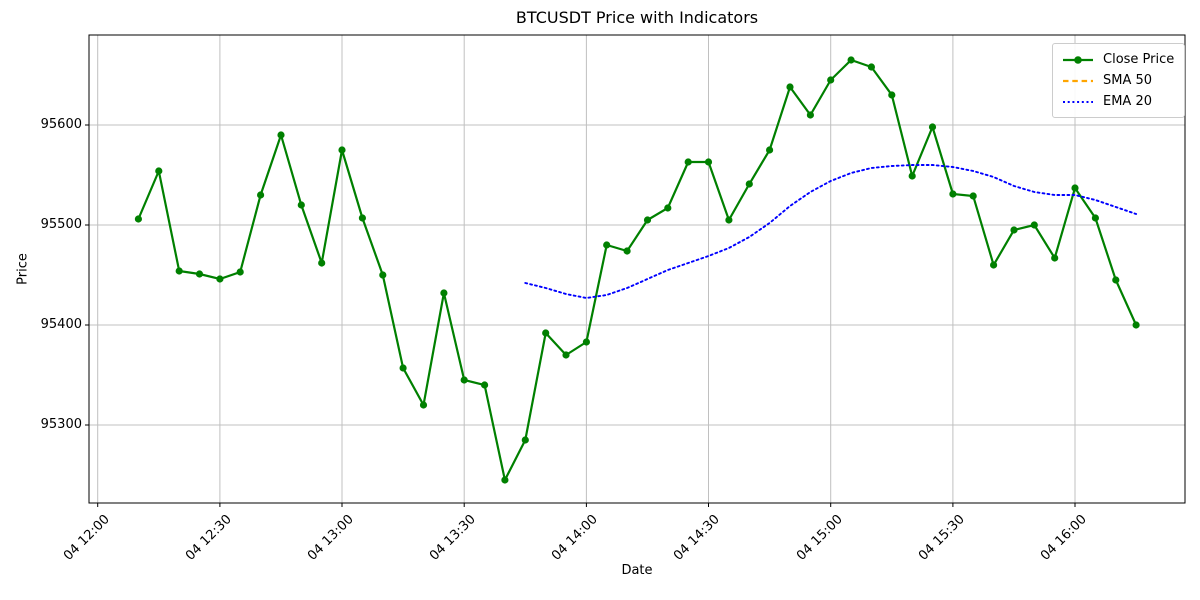  What do you see at coordinates (61, 124) in the screenshot?
I see `y-tick-label: 95600` at bounding box center [61, 124].